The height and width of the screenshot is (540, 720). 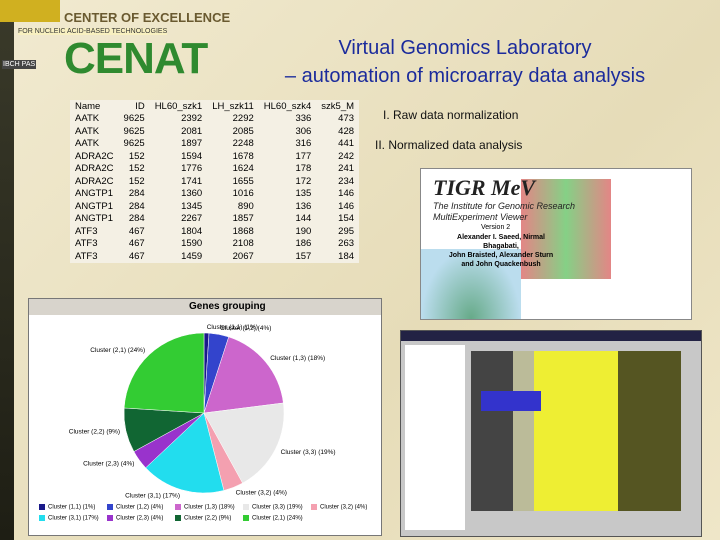 What do you see at coordinates (192, 156) in the screenshot?
I see `table-cell: 1594` at bounding box center [192, 156].